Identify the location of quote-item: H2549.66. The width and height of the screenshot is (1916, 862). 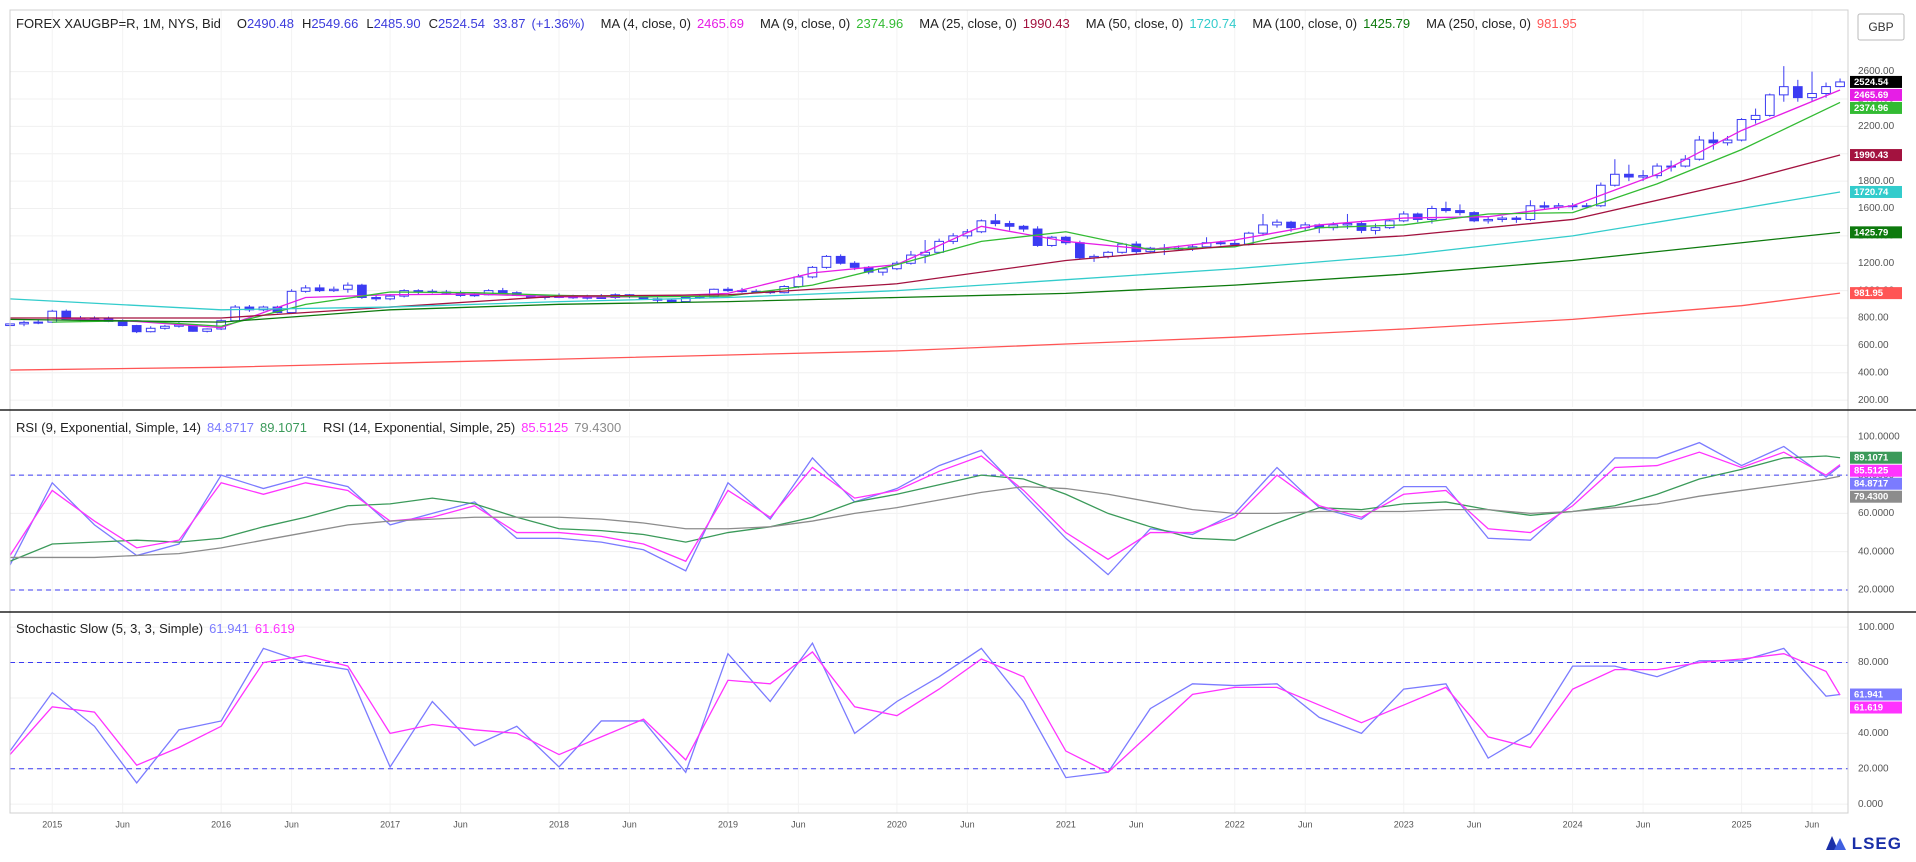
(330, 23).